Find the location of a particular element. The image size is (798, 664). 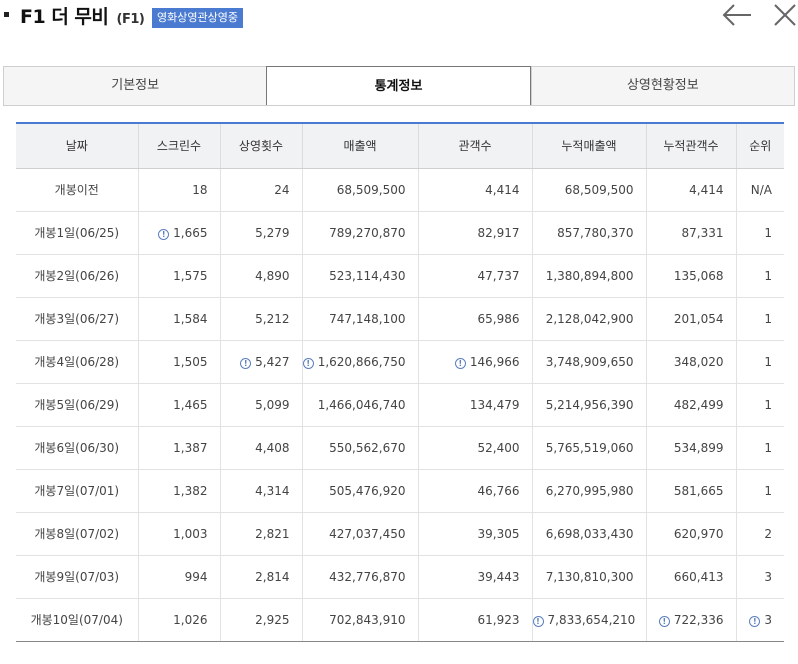

table-cell: 2,925 is located at coordinates (260, 620).